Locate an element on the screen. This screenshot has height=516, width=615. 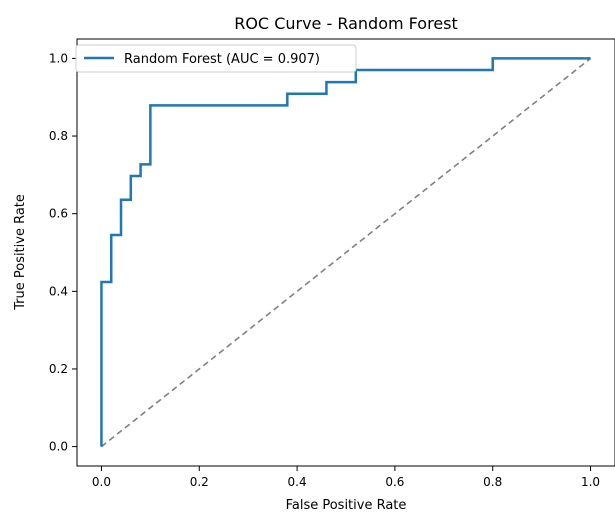
x-tick-label: 1.0 is located at coordinates (590, 482).